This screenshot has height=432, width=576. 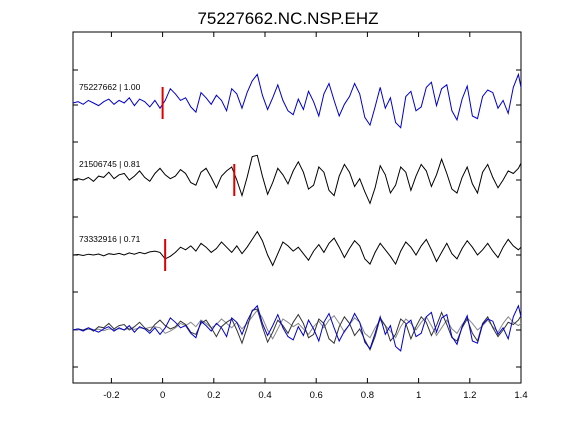 I want to click on x-tick-label: 0.2, so click(x=213, y=395).